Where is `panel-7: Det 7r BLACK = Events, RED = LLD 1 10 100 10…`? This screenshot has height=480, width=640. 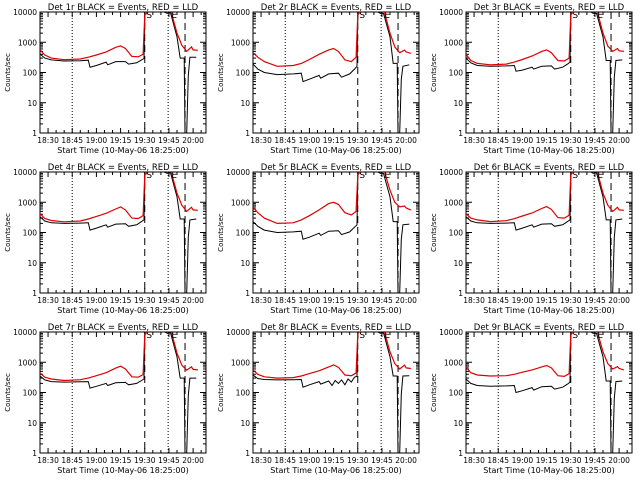 panel-7: Det 7r BLACK = Events, RED = LLD 1 10 100 10… is located at coordinates (105, 399).